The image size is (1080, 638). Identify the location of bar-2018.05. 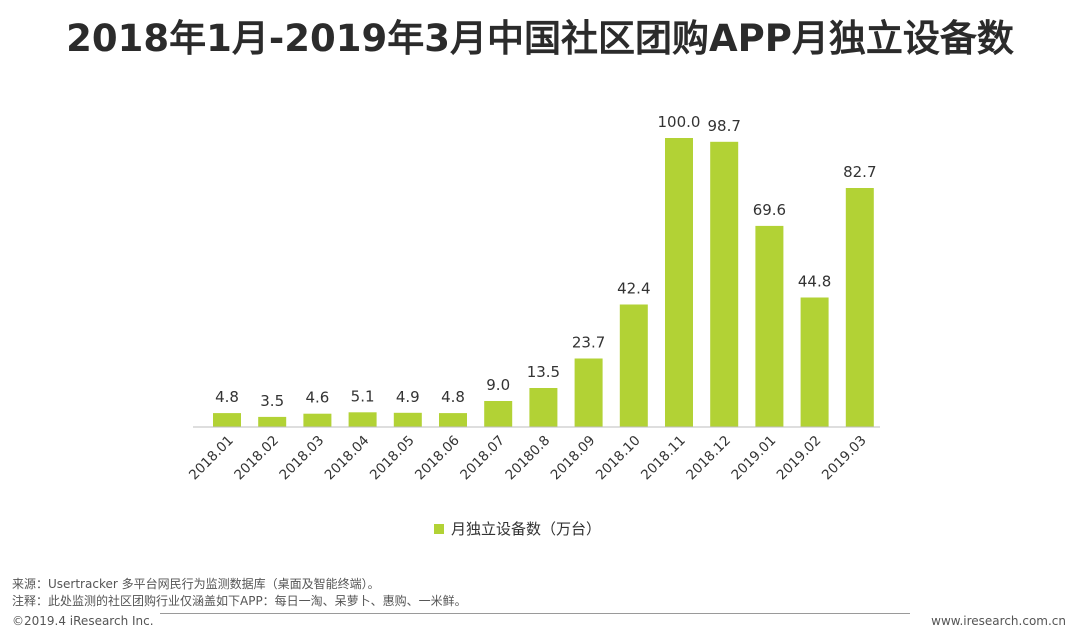
(407, 419).